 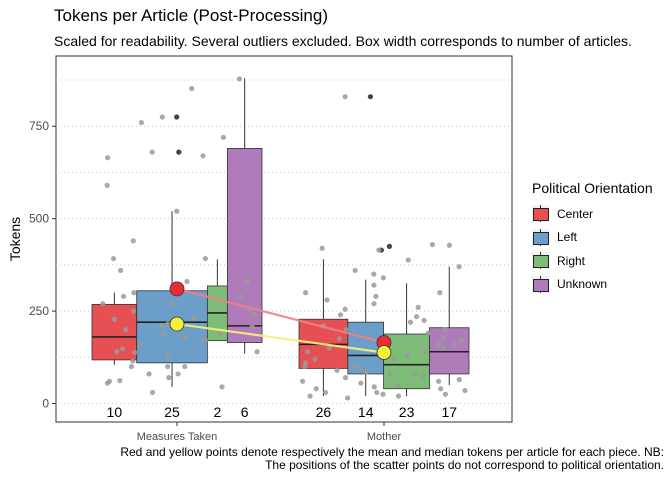 What do you see at coordinates (575, 213) in the screenshot?
I see `legend-label-center: Center` at bounding box center [575, 213].